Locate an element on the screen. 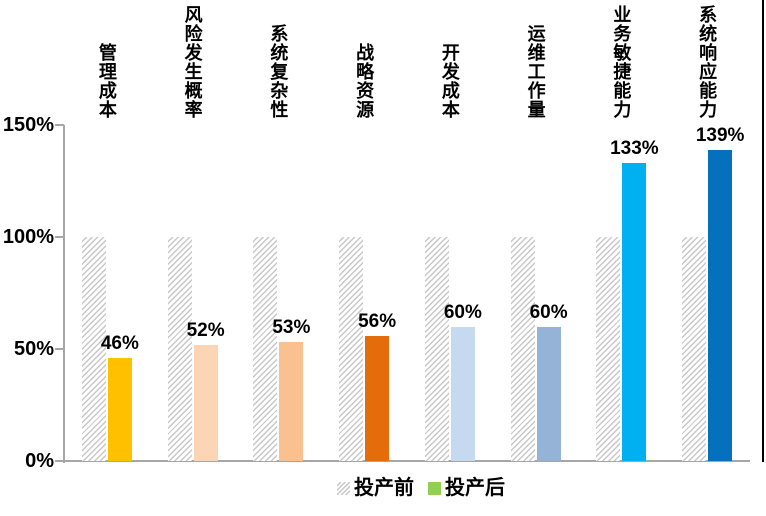 This screenshot has height=516, width=766. category-label: 运维工作量 is located at coordinates (535, 71).